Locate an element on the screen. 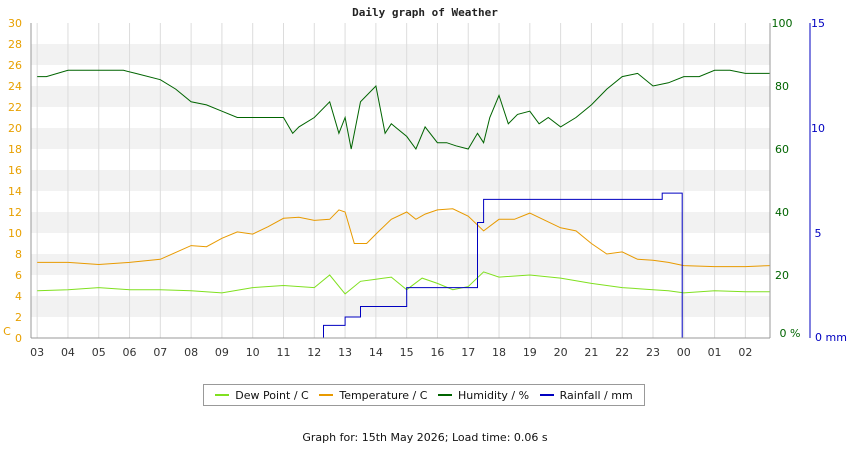 This screenshot has height=450, width=850. x-tick-label: 15 is located at coordinates (407, 352).